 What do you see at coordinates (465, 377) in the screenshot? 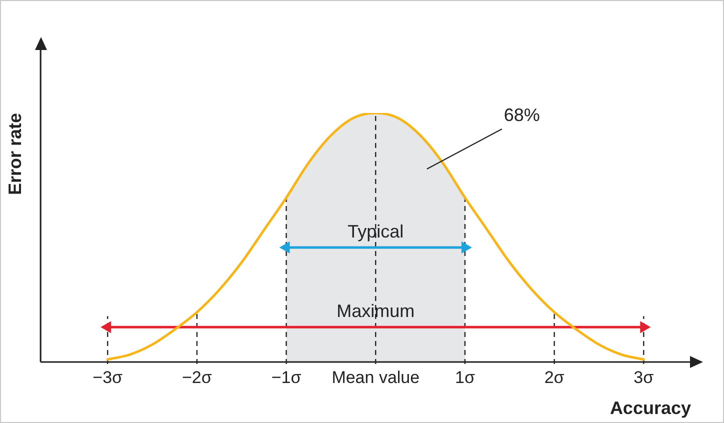
I see `x-tick-label: 1σ` at bounding box center [465, 377].